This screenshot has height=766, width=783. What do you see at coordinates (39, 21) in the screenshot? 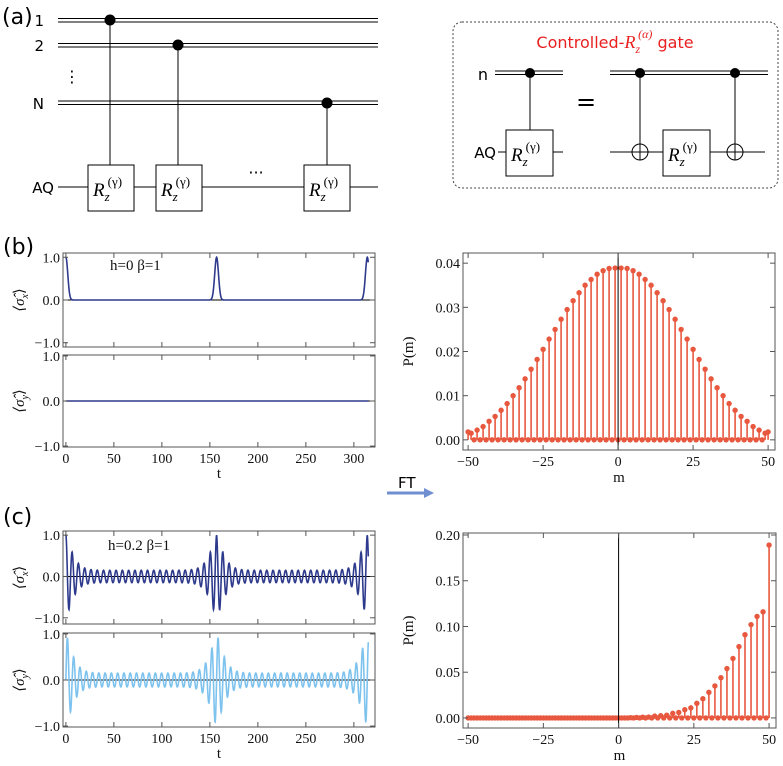
I see `qubit-label-1: 1` at bounding box center [39, 21].